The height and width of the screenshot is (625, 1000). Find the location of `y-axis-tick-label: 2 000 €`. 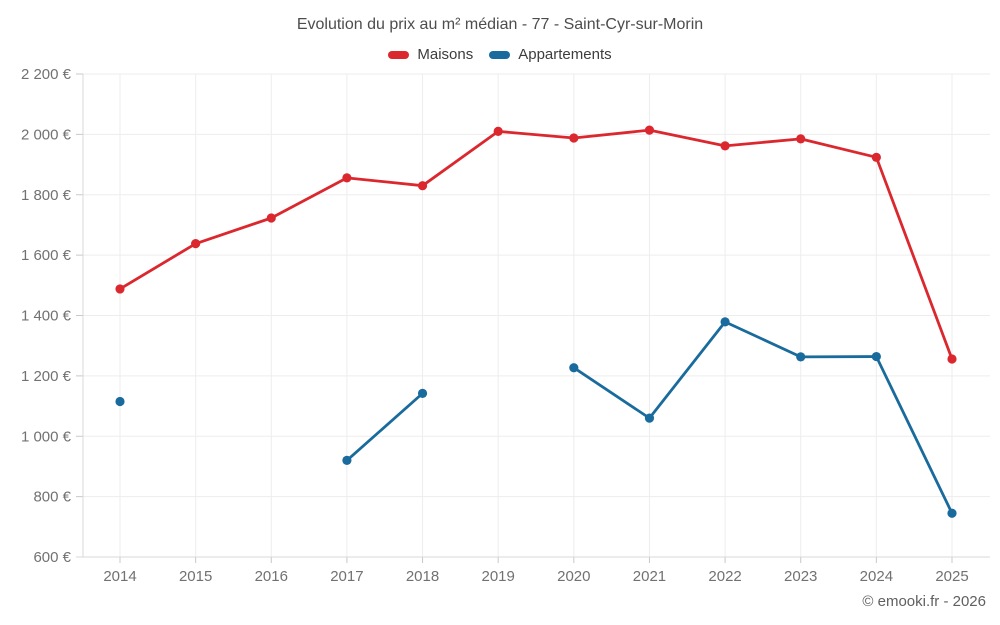

y-axis-tick-label: 2 000 € is located at coordinates (46, 134).